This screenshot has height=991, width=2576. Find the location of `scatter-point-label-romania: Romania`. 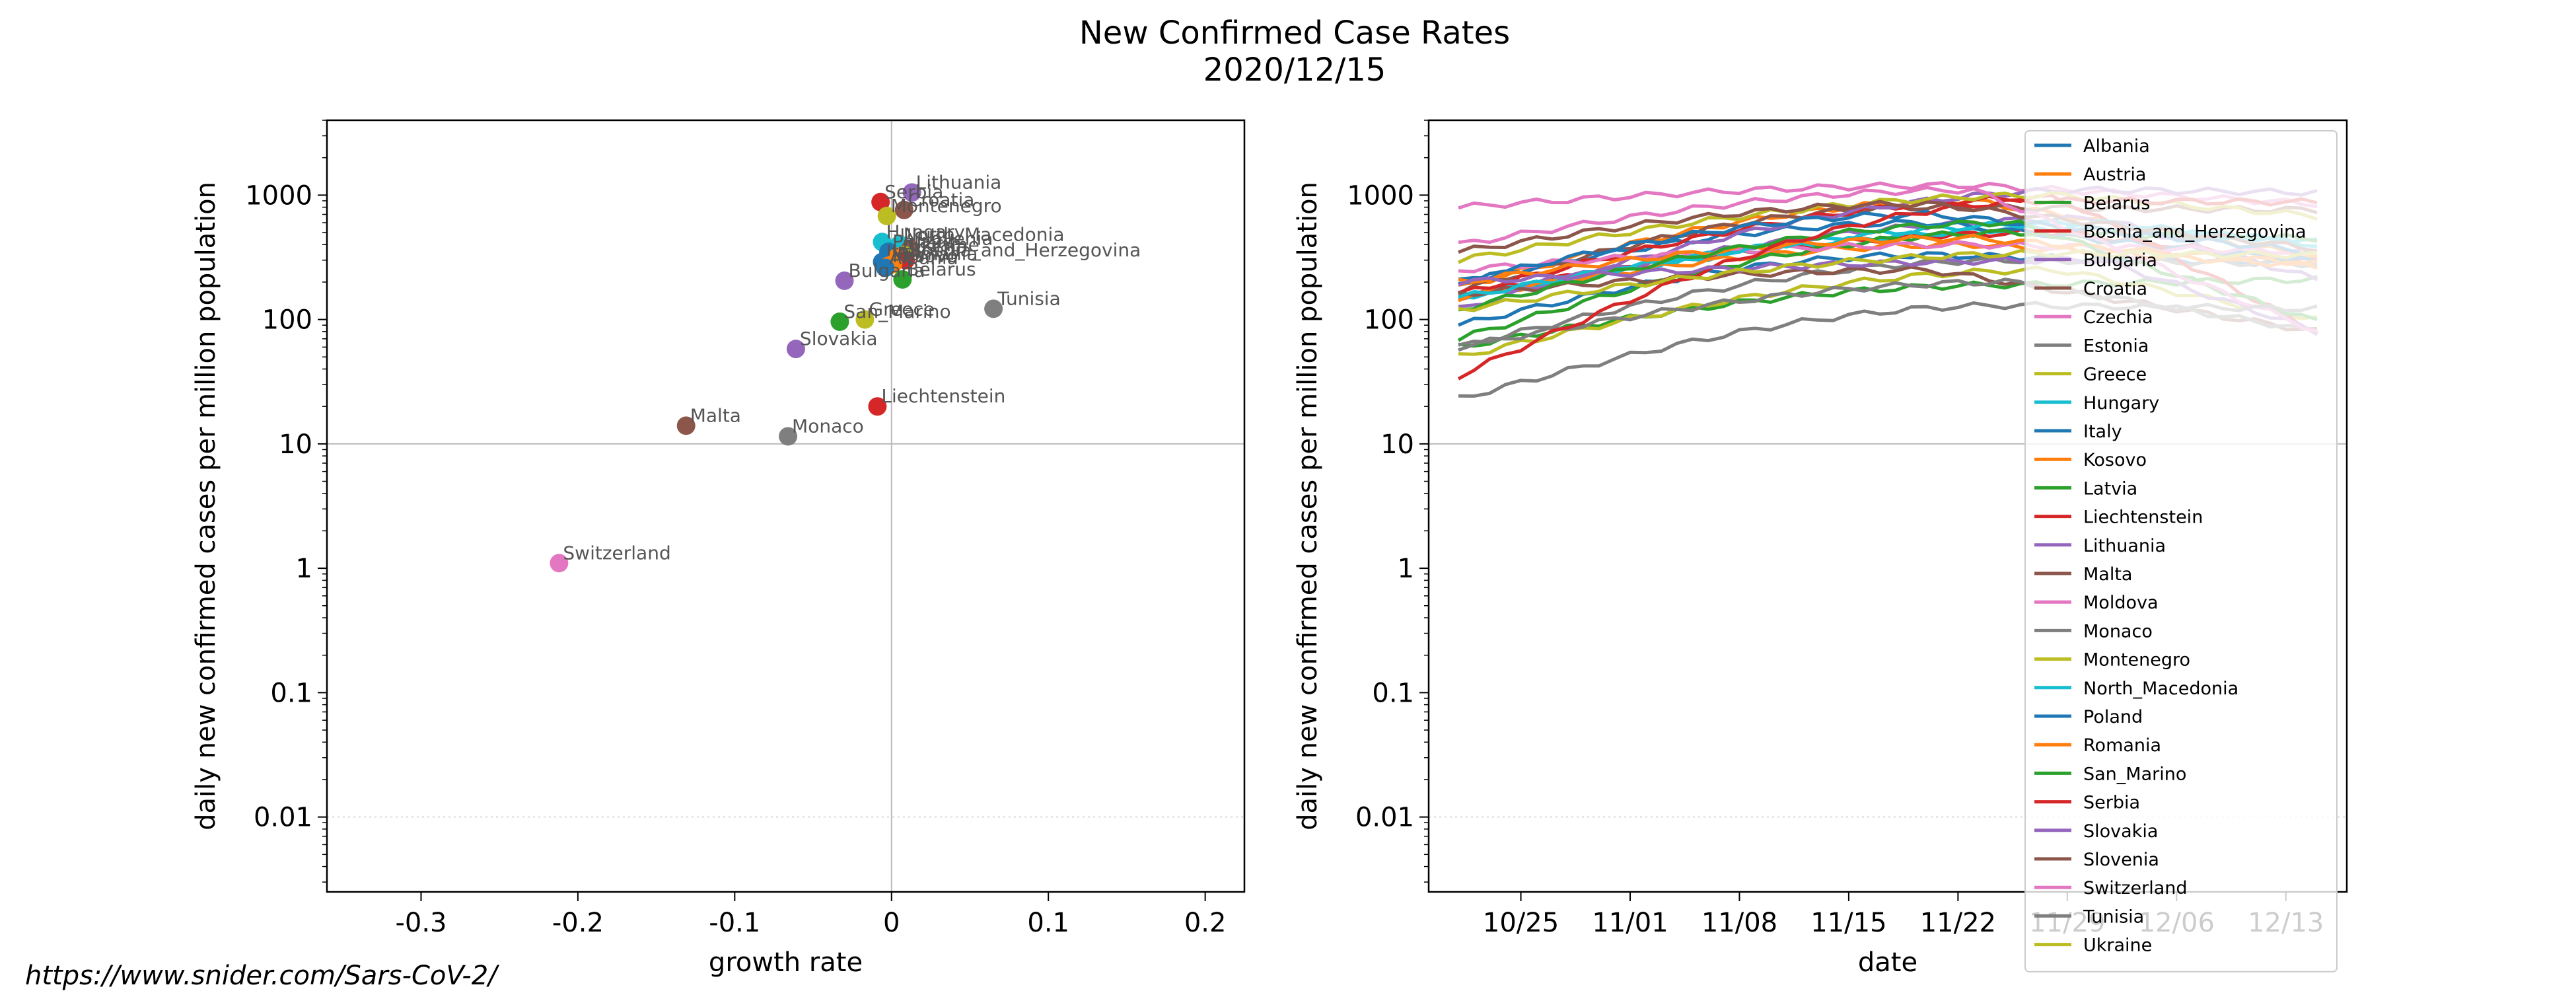

scatter-point-label-romania: Romania is located at coordinates (938, 253).